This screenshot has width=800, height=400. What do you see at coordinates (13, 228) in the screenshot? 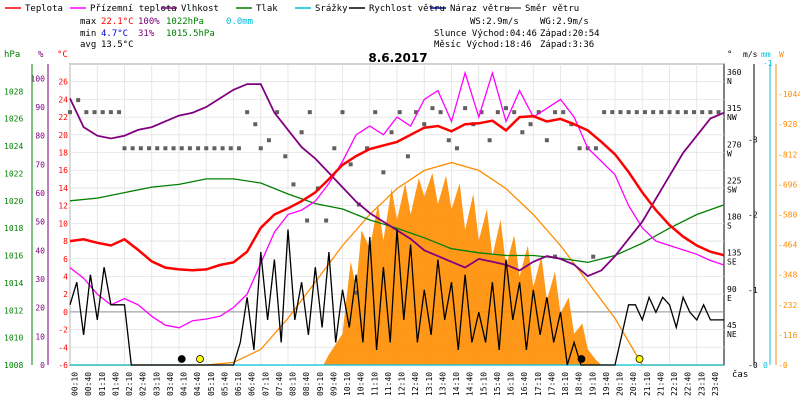
I see `tick-label-hpa: 1018` at bounding box center [13, 228].